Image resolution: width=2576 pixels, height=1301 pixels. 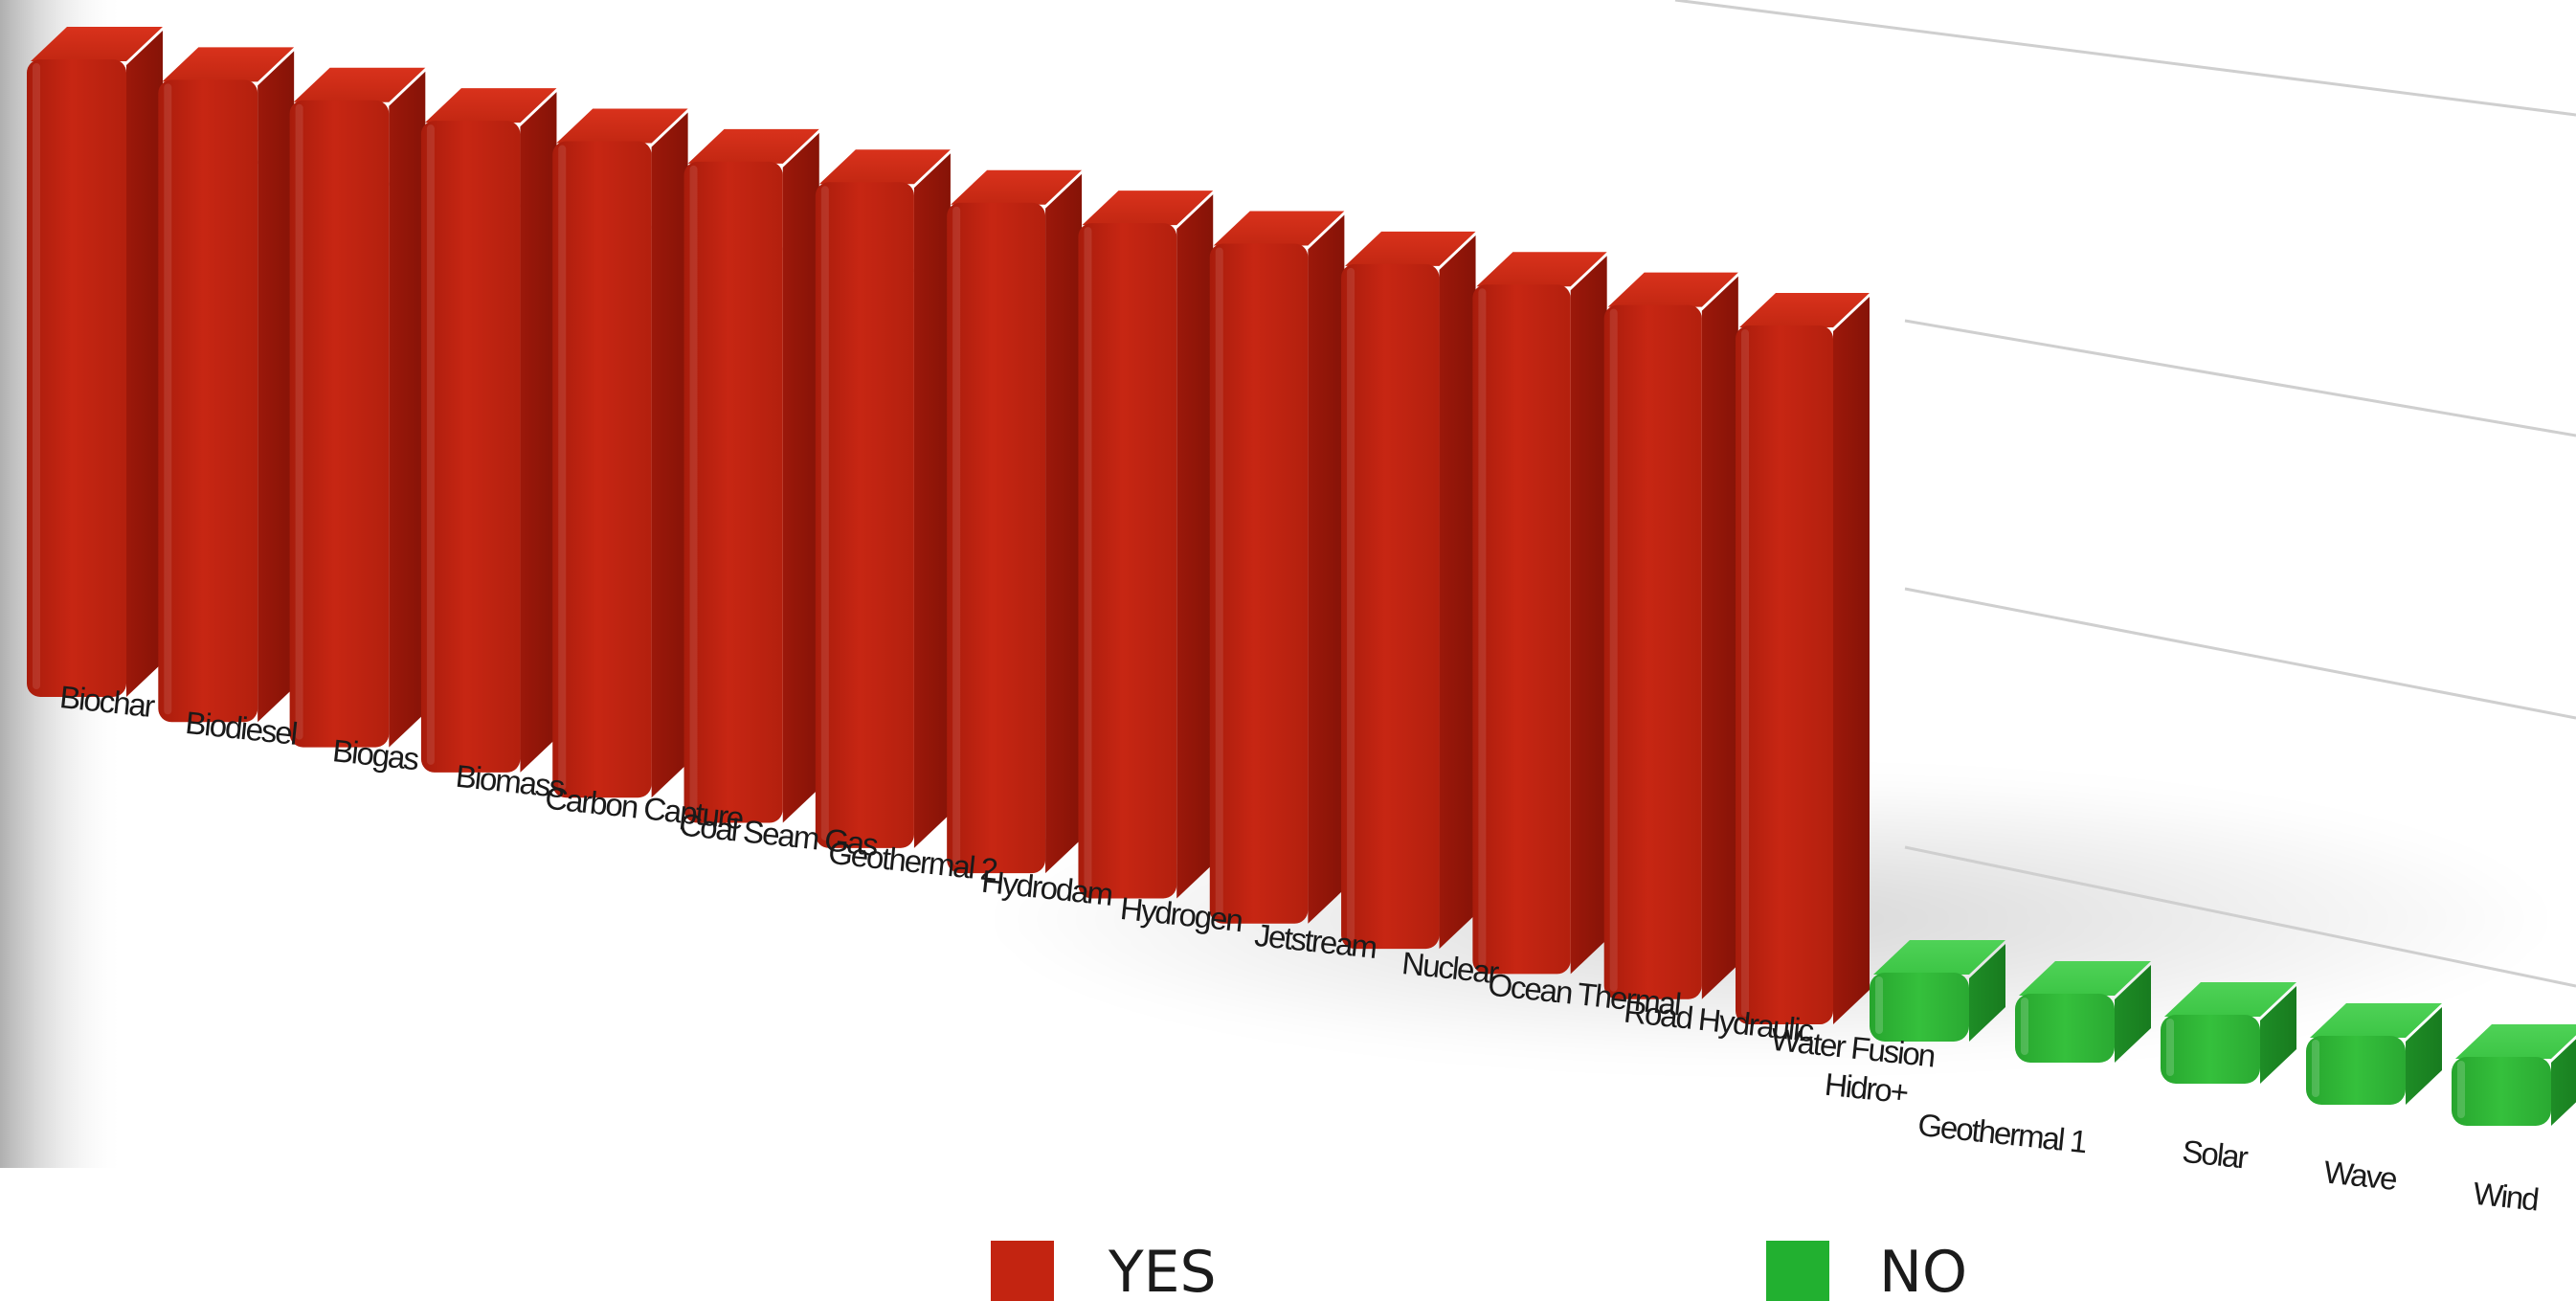 I want to click on category-label: Biodiesel, so click(x=242, y=728).